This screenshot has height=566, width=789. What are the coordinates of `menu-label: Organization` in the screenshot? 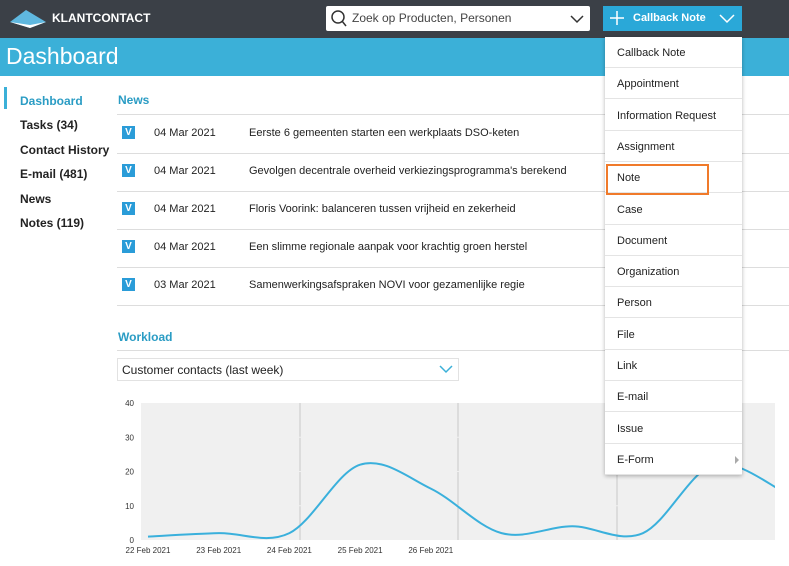 It's located at (648, 272).